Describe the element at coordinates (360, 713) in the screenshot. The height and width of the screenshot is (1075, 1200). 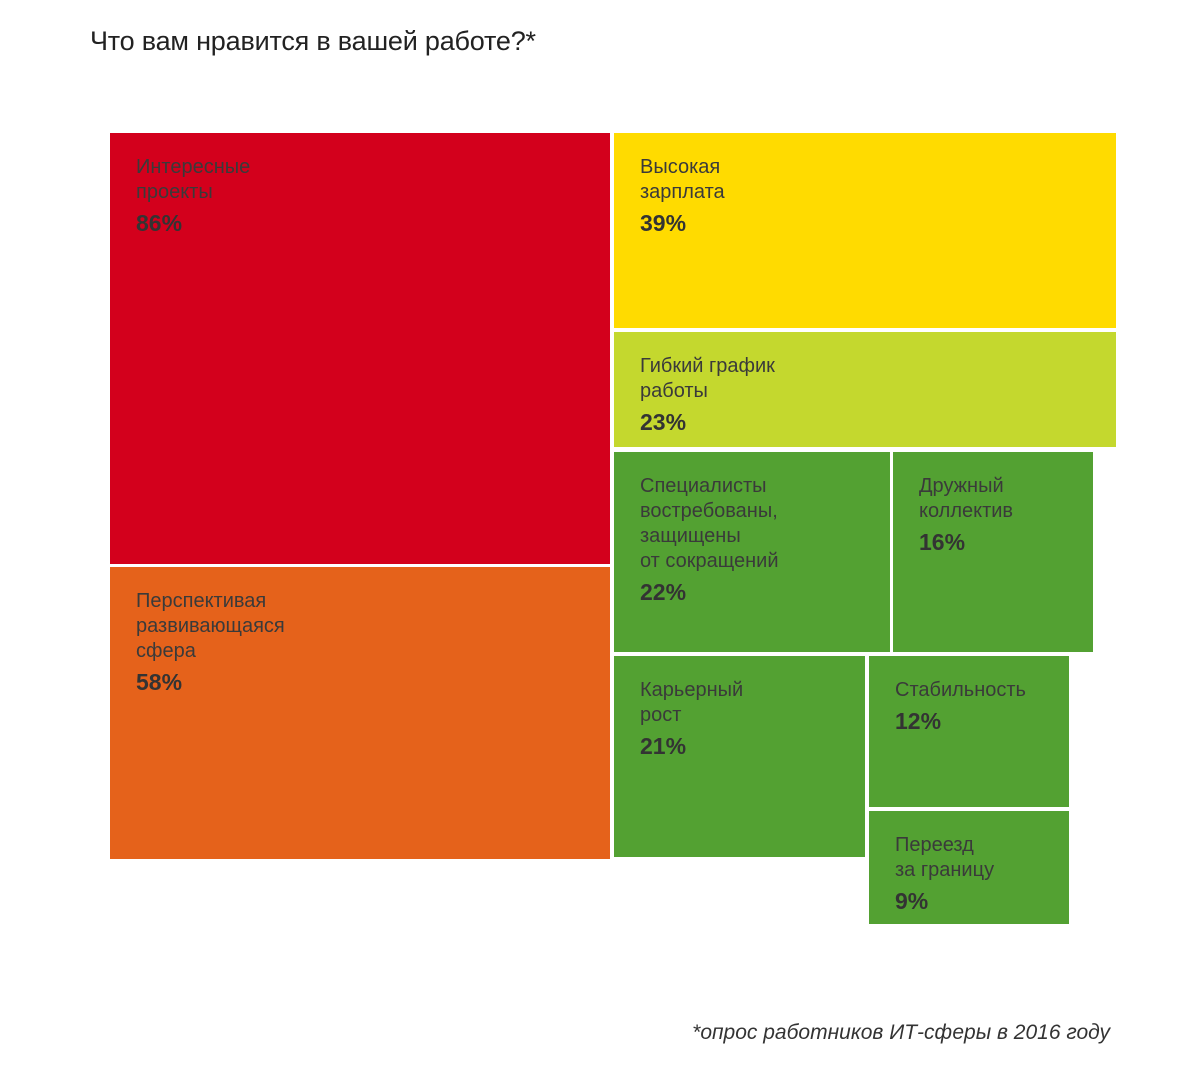
I see `treemap-tile: Перспективая развивающаяся сфера 58%` at that location.